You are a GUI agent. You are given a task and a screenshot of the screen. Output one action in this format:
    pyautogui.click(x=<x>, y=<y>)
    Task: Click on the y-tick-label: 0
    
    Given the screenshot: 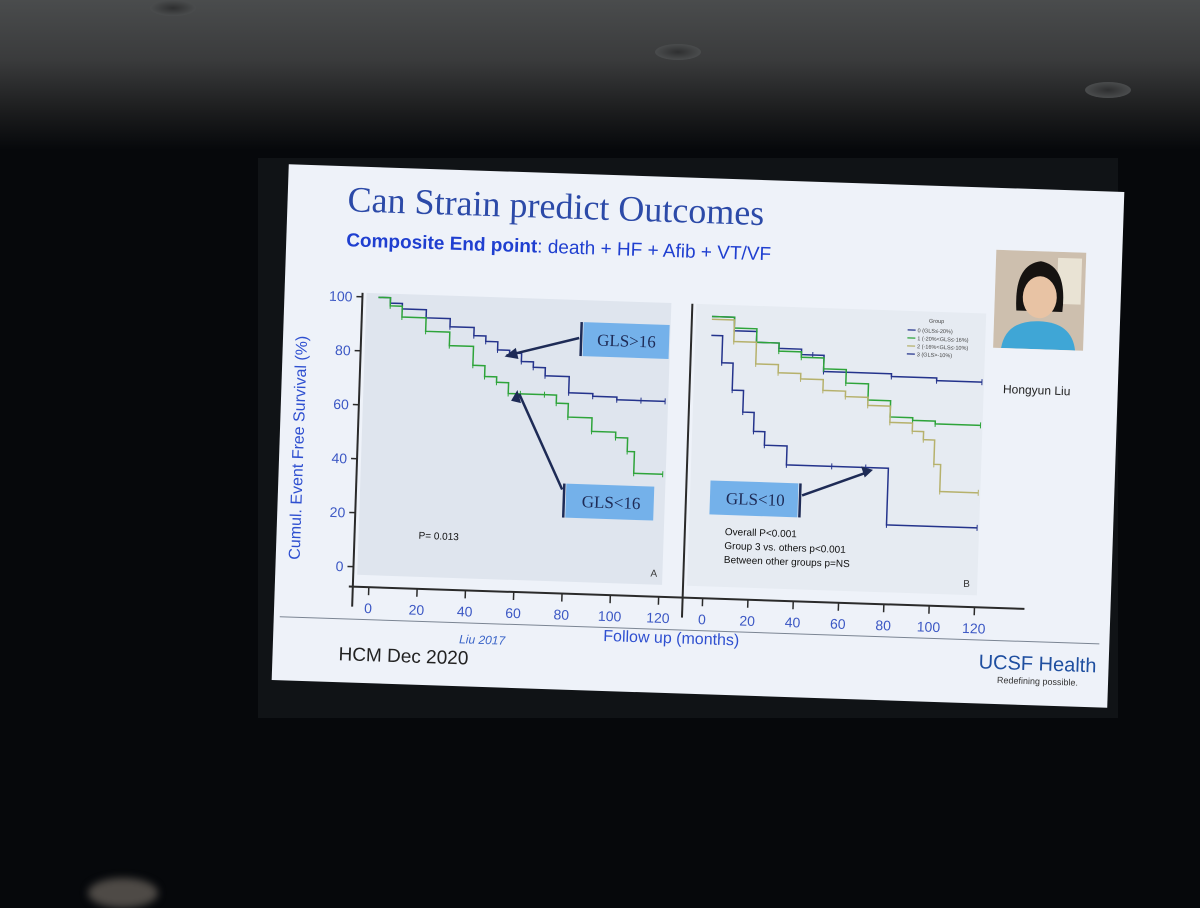 What is the action you would take?
    pyautogui.click(x=339, y=566)
    